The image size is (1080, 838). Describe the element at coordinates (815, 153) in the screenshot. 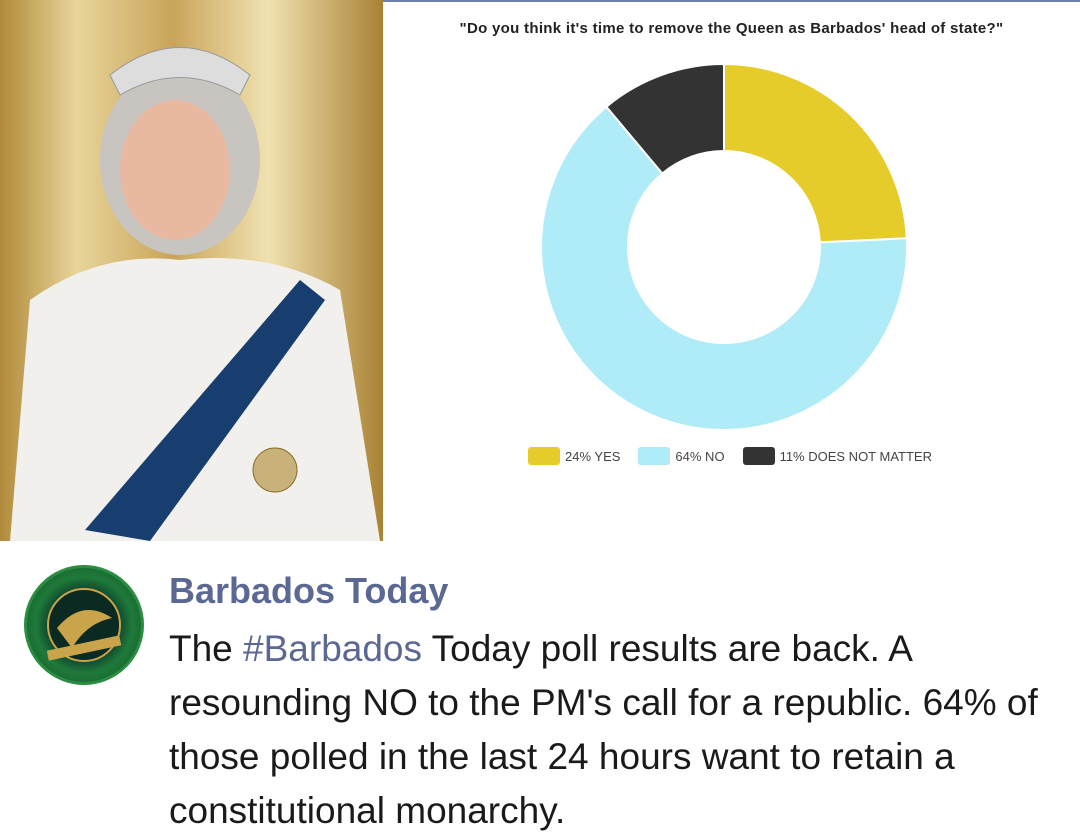

I see `donut-slice-yes` at that location.